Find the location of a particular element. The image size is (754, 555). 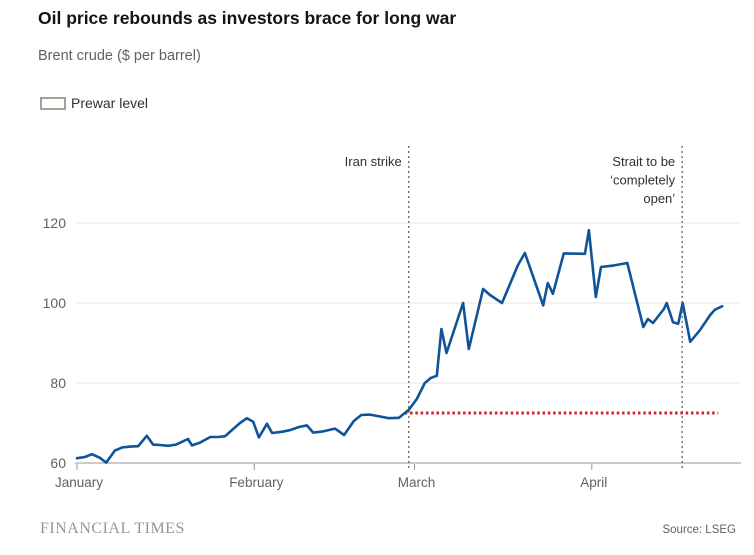

y-tick-label: 60 is located at coordinates (58, 463).